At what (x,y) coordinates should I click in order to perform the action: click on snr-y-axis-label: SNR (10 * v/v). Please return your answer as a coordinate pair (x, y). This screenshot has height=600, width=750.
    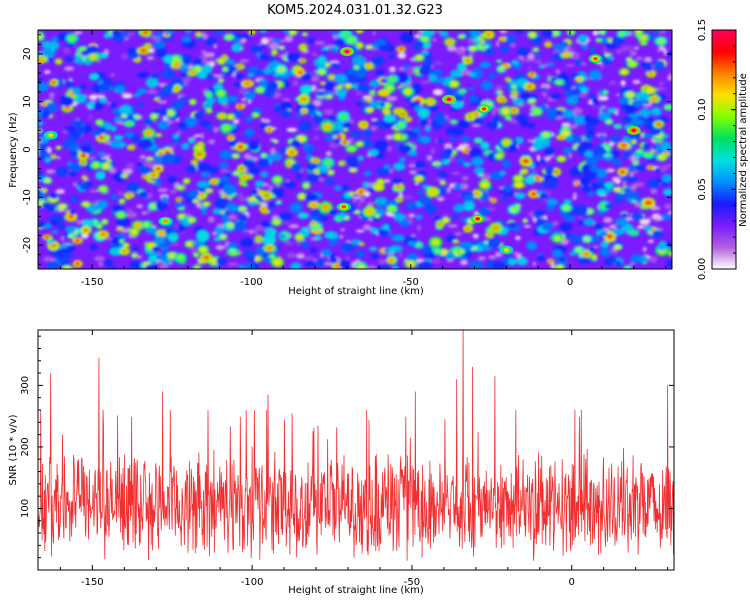
    Looking at the image, I should click on (13, 449).